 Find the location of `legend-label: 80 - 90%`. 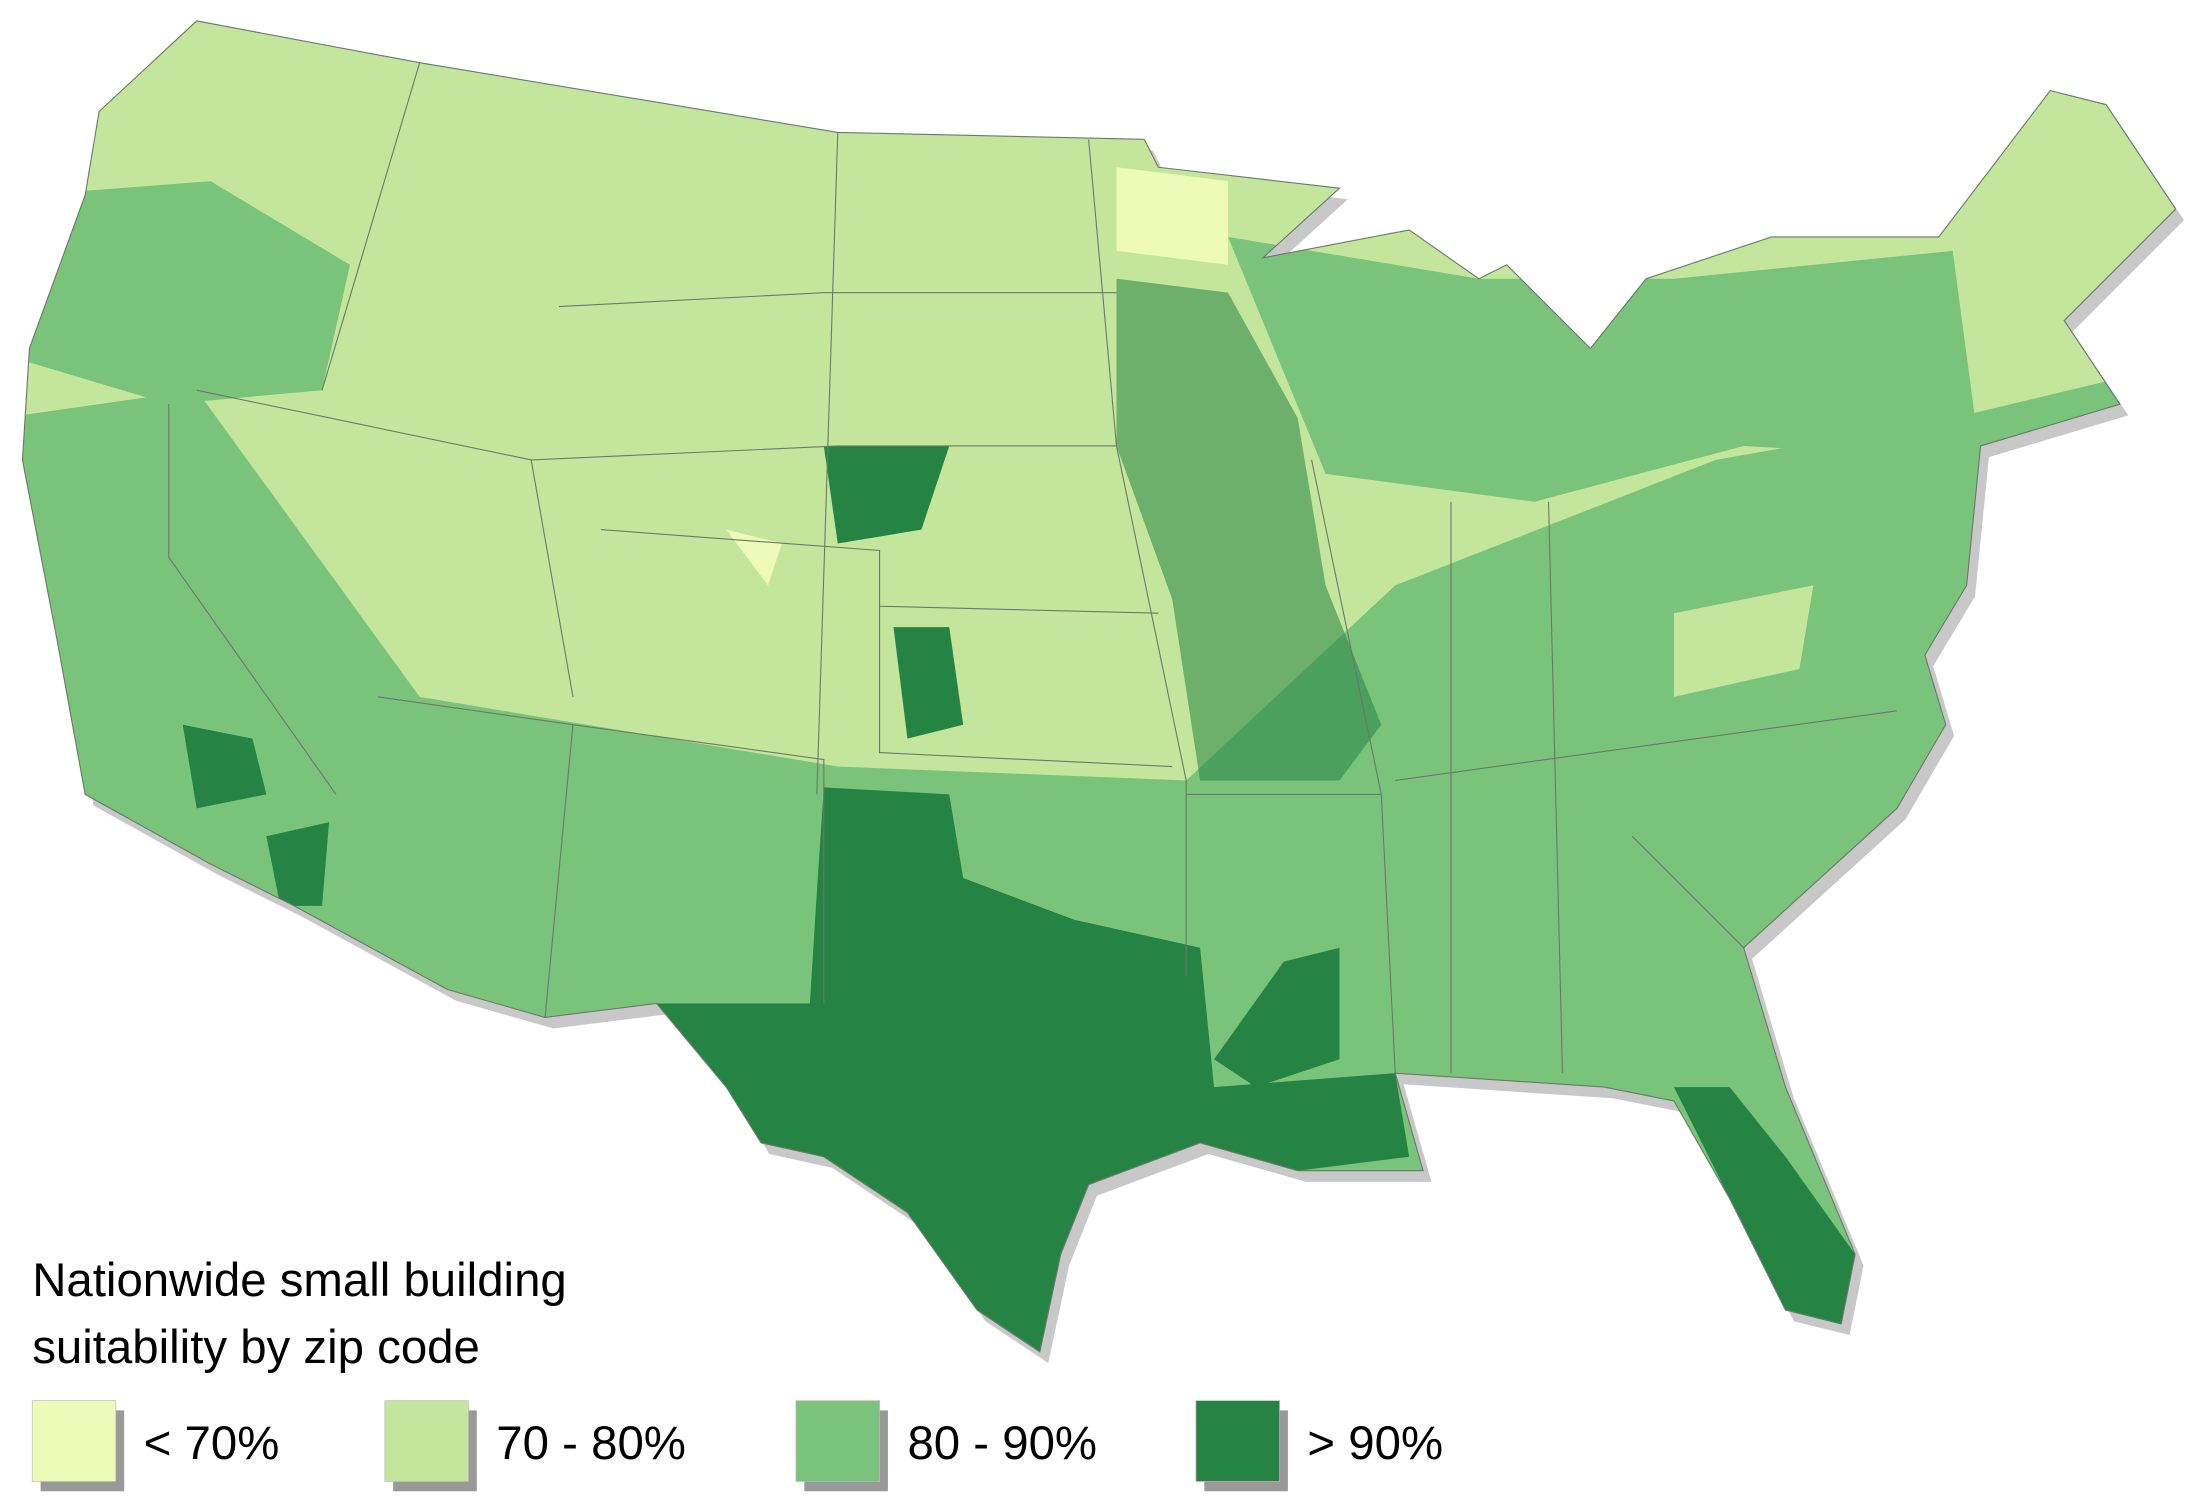

legend-label: 80 - 90% is located at coordinates (1002, 1443).